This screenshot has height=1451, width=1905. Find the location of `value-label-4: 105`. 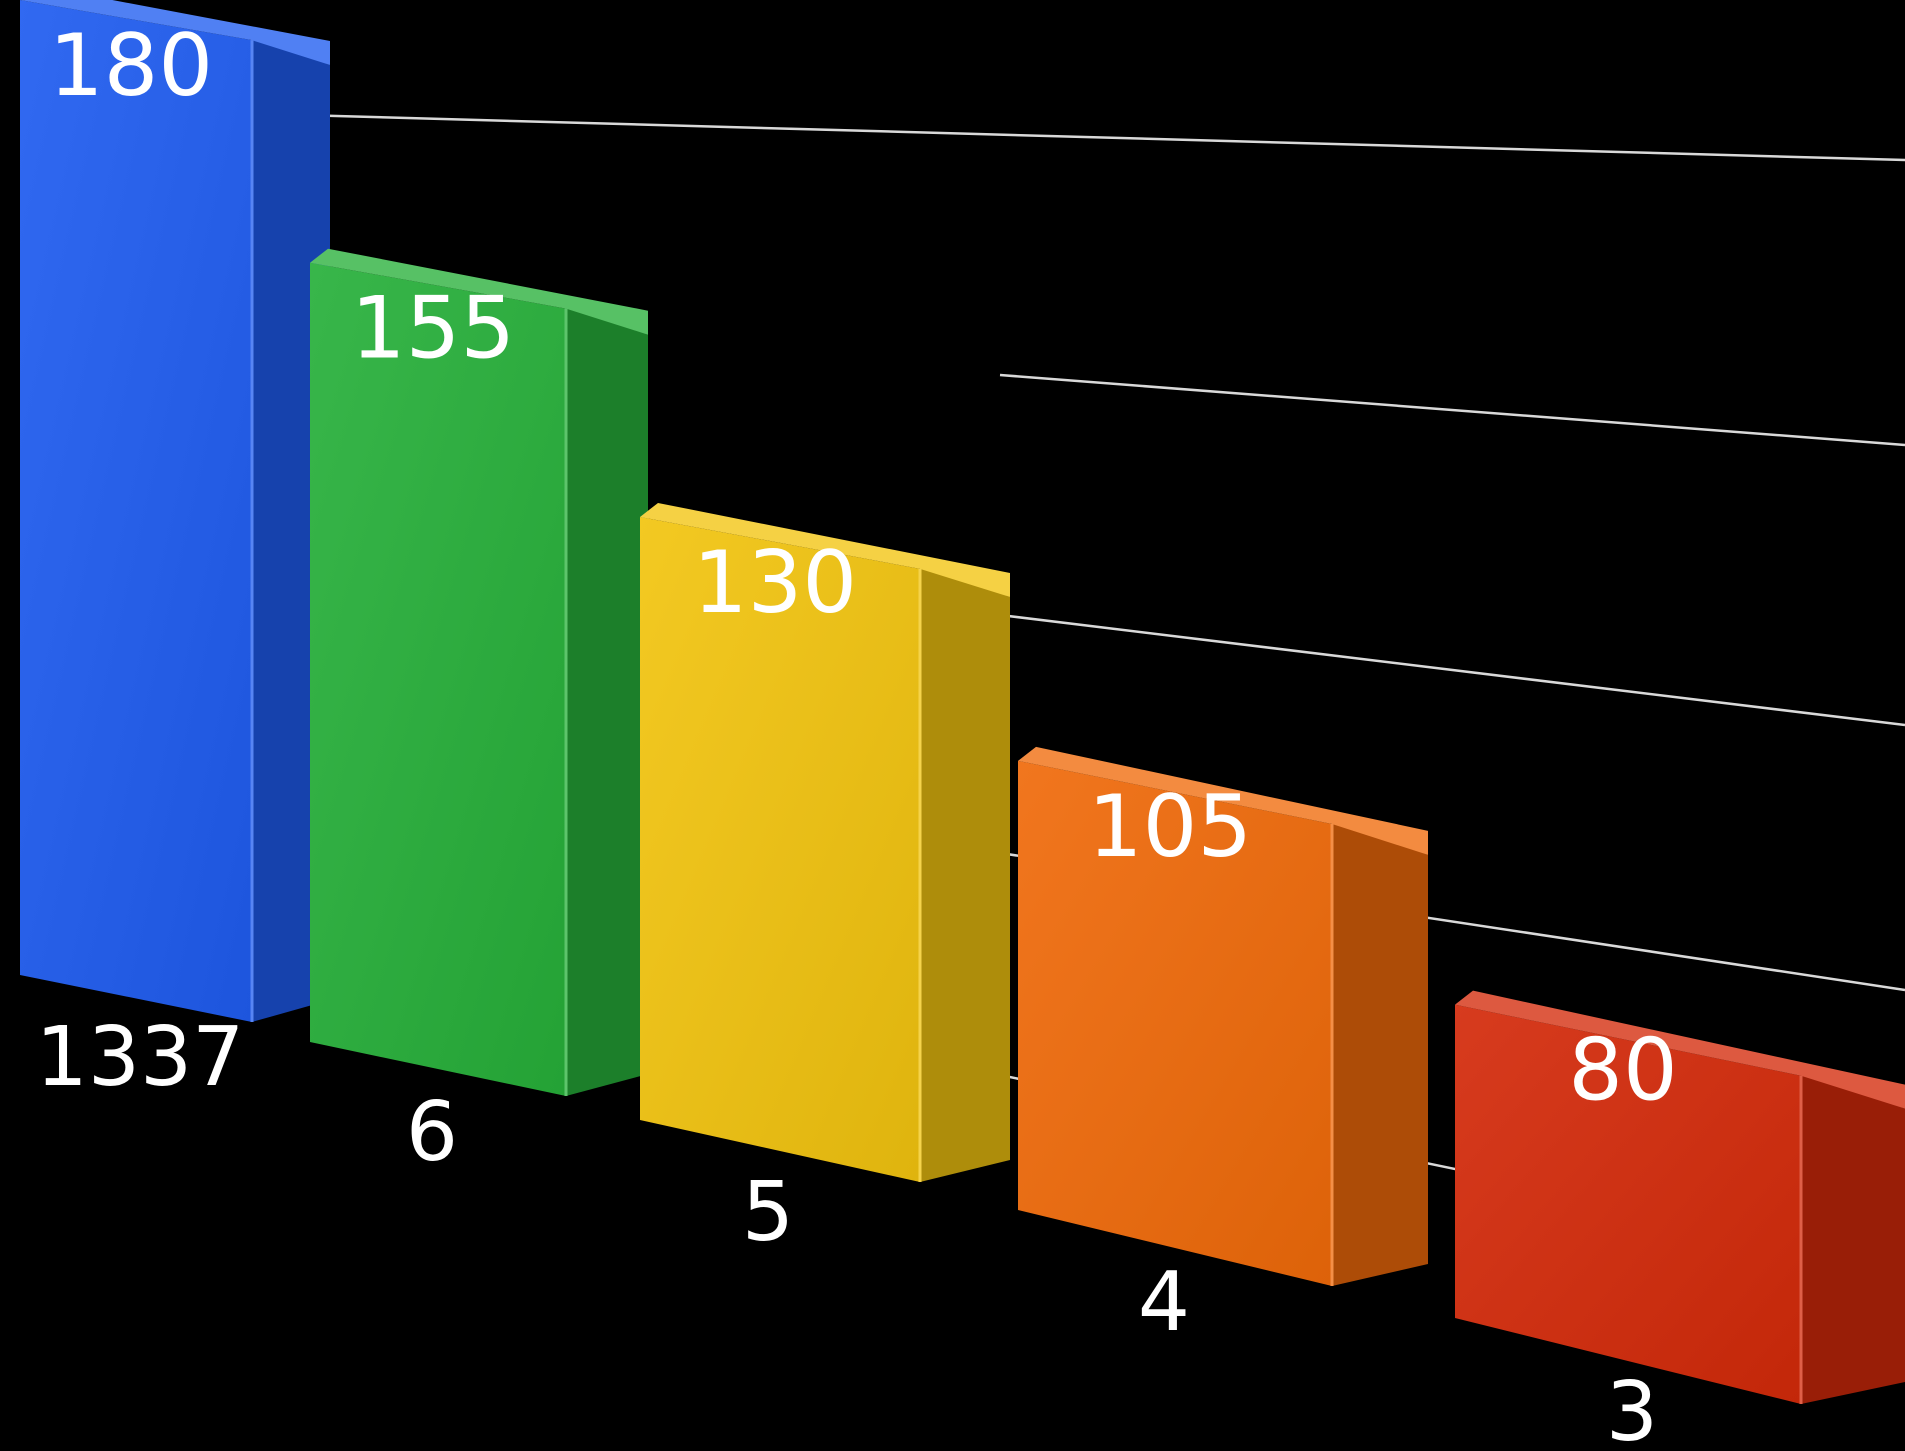

value-label-4: 105 is located at coordinates (1170, 827).